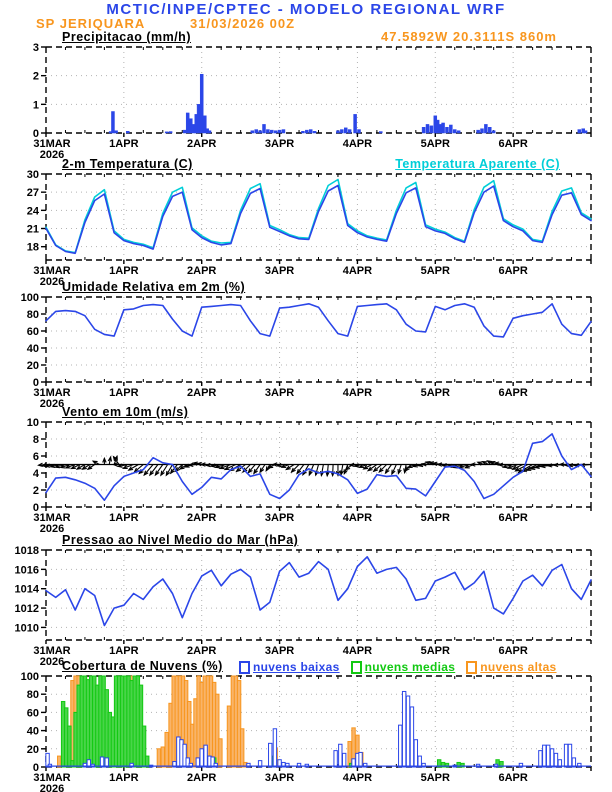  Describe the element at coordinates (312, 101) in the screenshot. I see `precipitation-chart: 0 1 2 3 31MAR 1APR 2APR 3APR 4APR 5APR 6APR 2026` at that location.